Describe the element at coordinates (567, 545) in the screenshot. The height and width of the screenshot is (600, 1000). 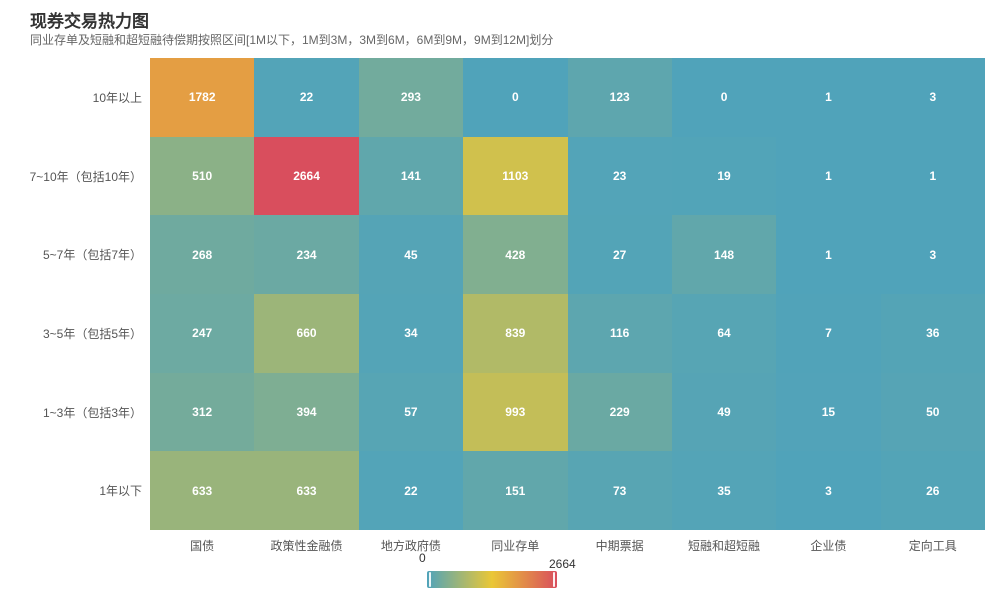
I see `x-axis: 国债 政策性金融债 地方政府债 同业存单 中期票据 短融和超短融 企业债 定向工具` at that location.